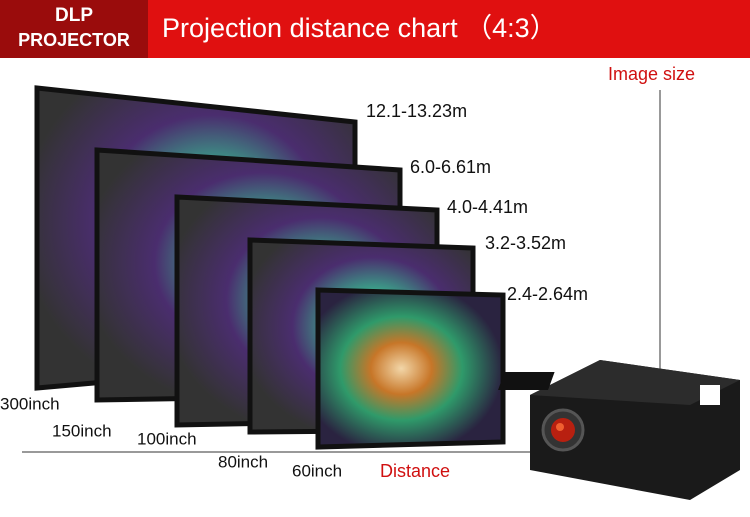 Image resolution: width=750 pixels, height=517 pixels. Describe the element at coordinates (317, 470) in the screenshot. I see `screen-size: 60inch` at that location.